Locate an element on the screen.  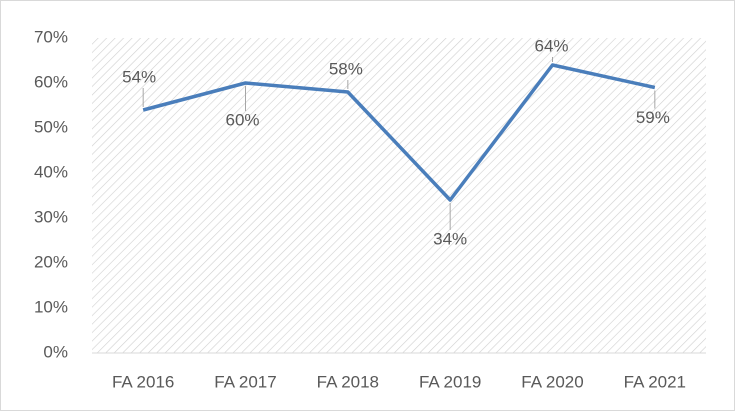
x-tick-label: FA 2020 is located at coordinates (552, 381).